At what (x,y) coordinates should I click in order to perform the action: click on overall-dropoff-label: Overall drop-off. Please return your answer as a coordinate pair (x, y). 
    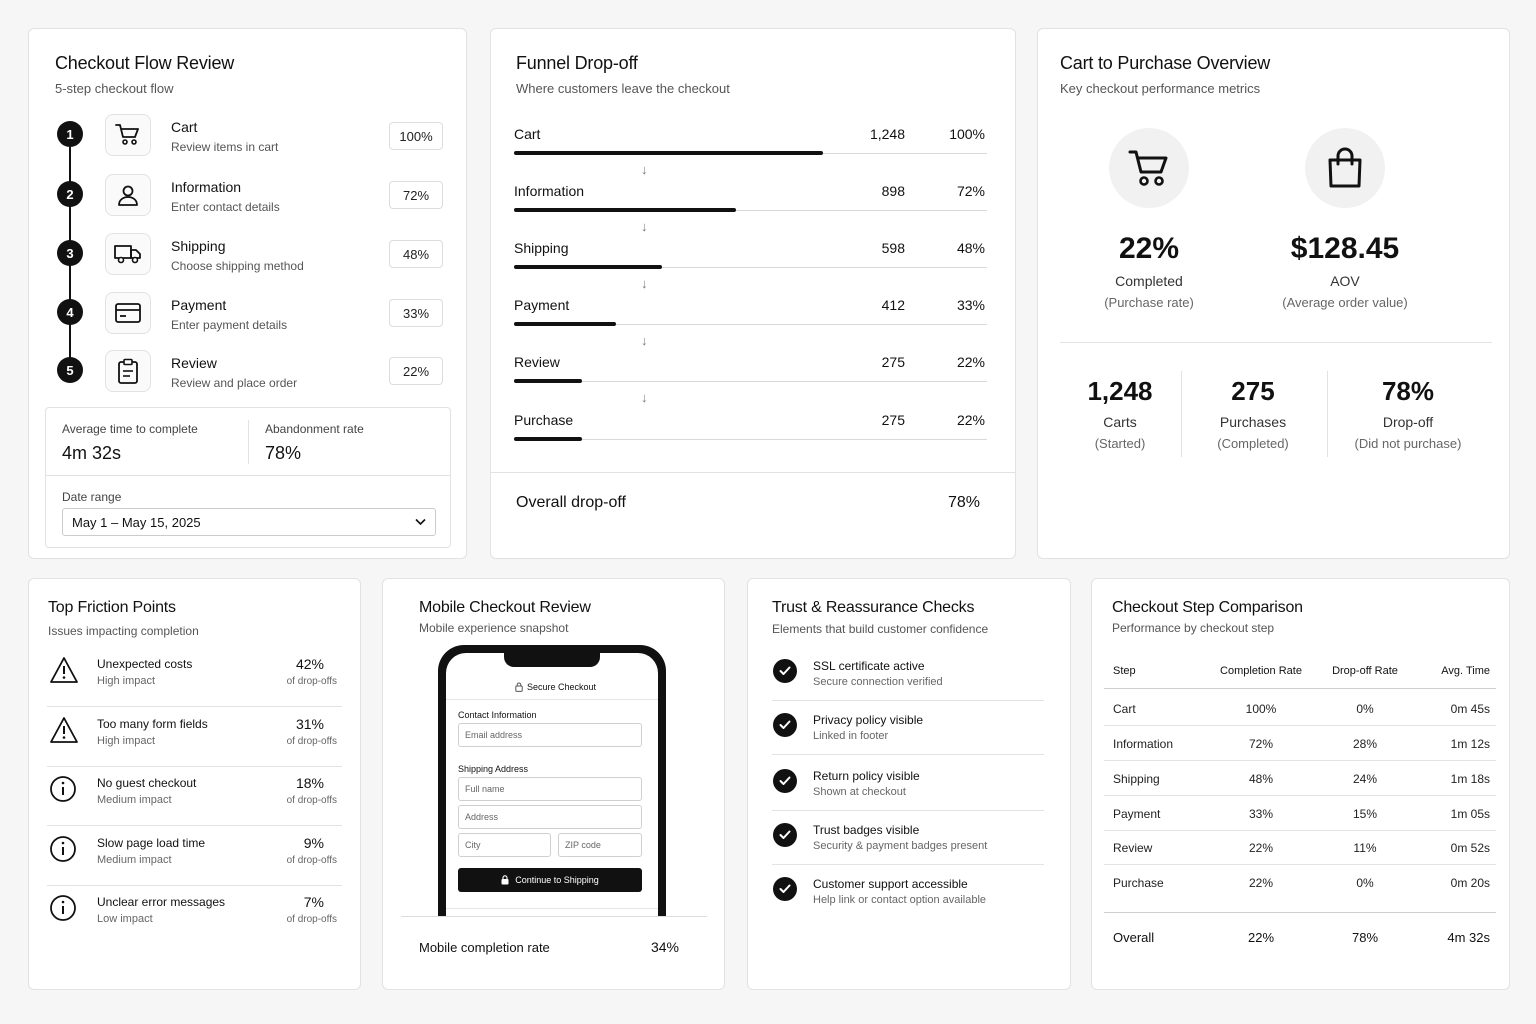
    Looking at the image, I should click on (571, 502).